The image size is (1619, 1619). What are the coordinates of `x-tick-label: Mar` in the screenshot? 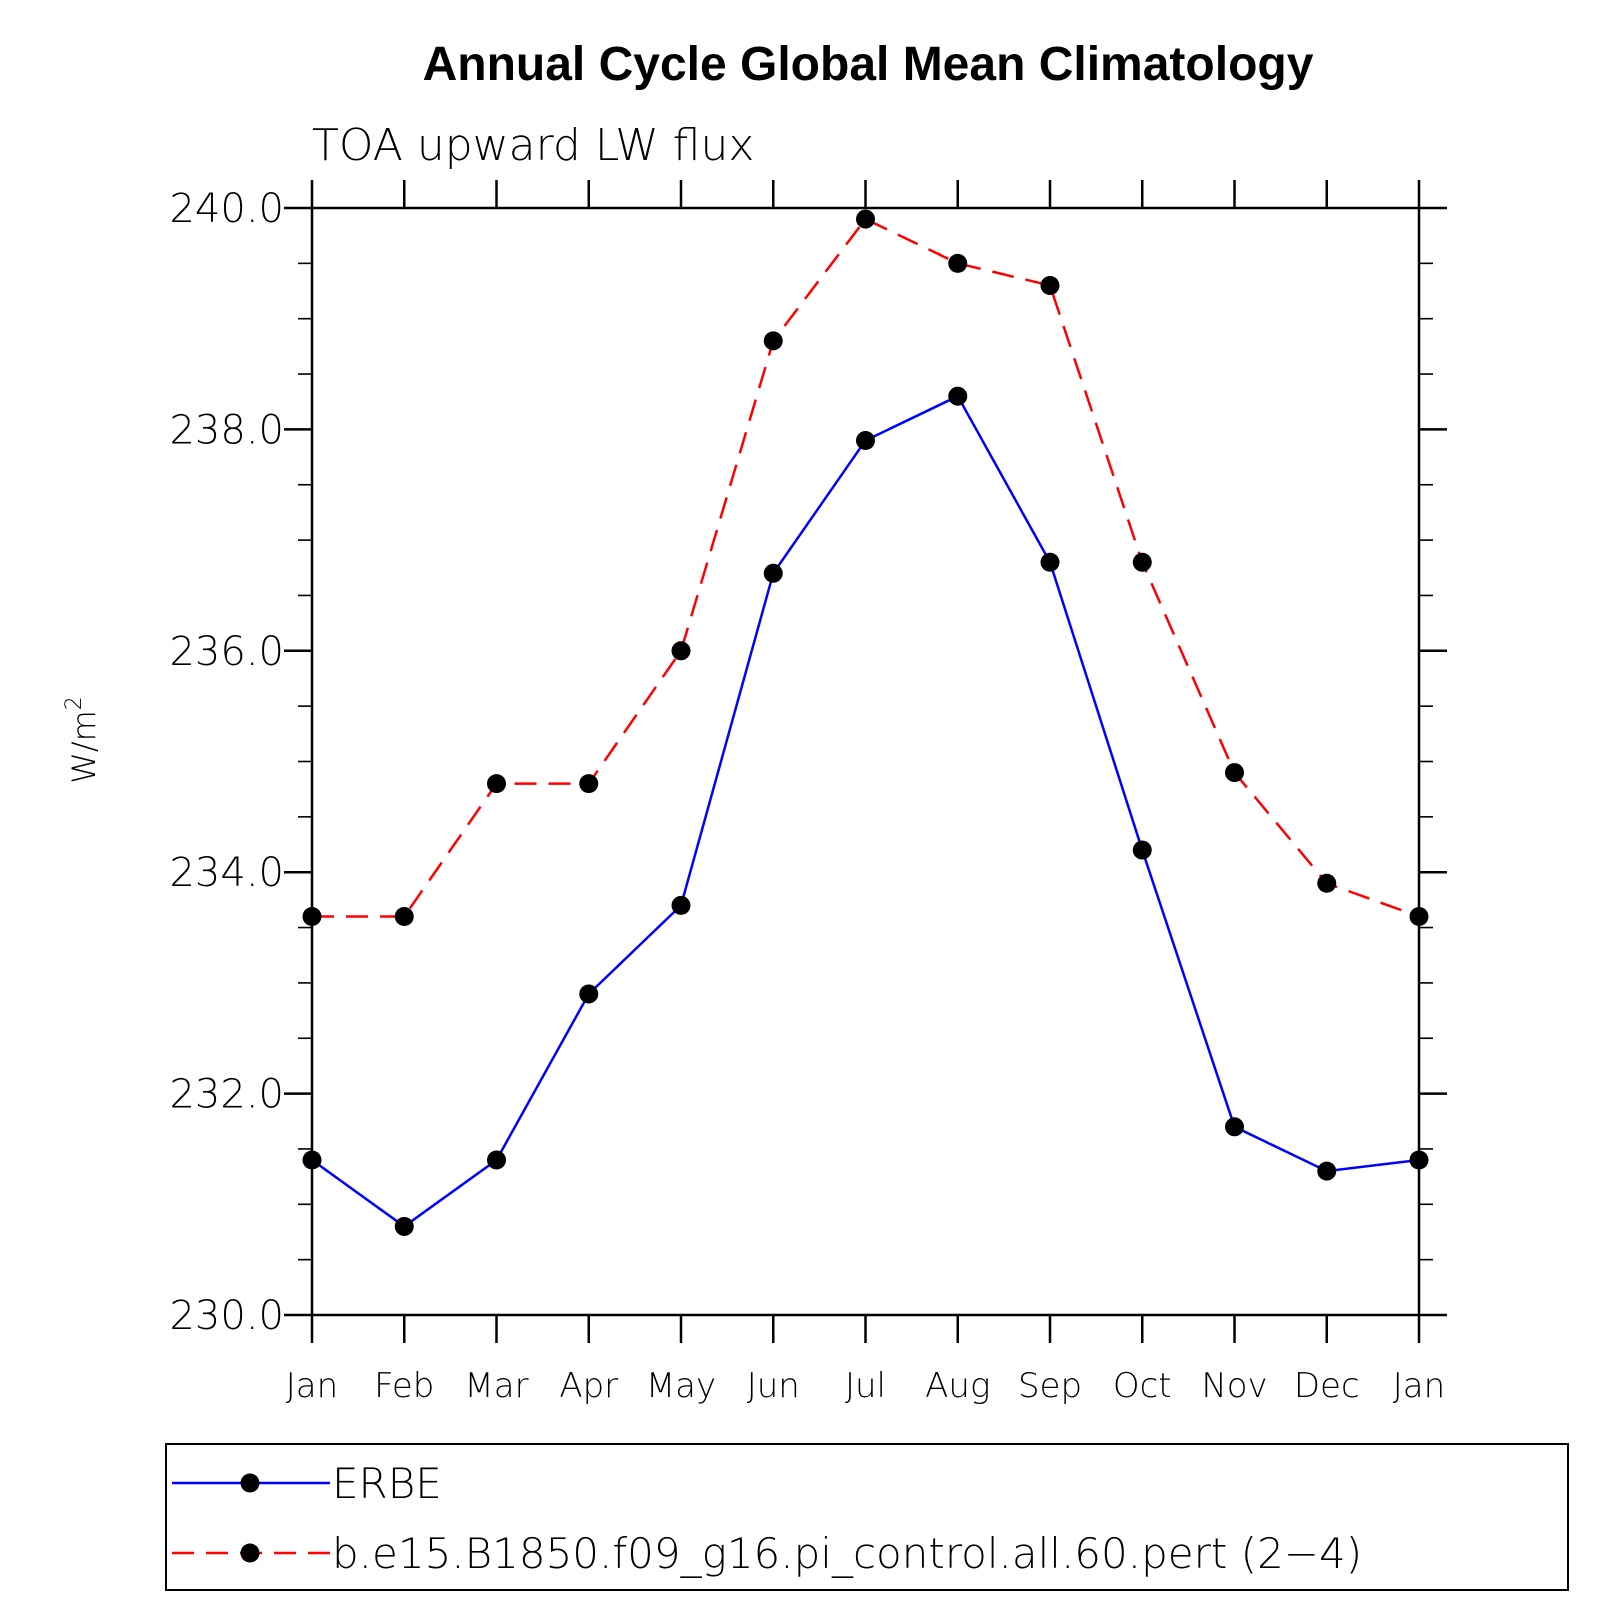 It's located at (496, 1386).